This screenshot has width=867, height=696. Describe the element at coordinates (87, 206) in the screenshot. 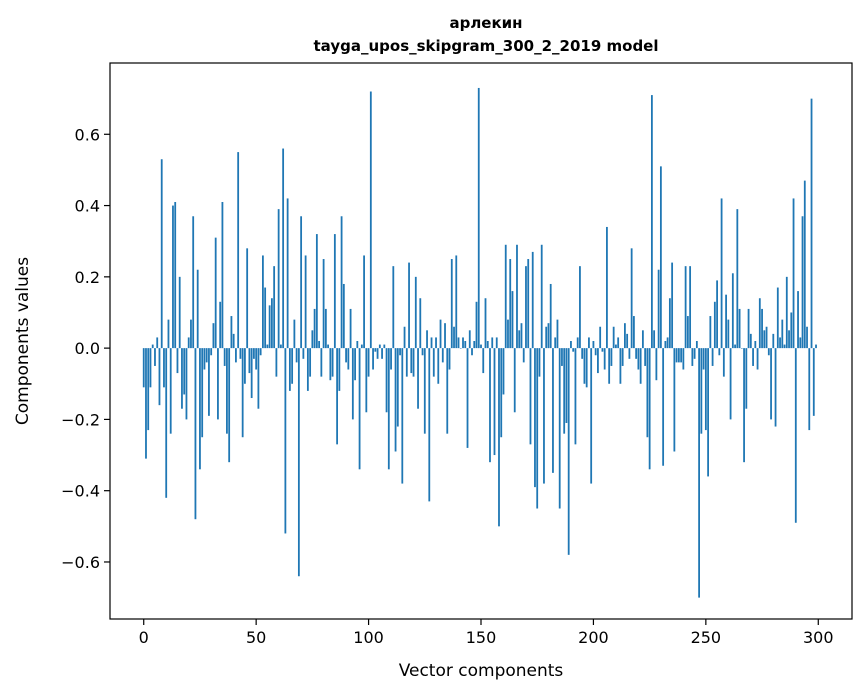

I see `y-tick-label-5: 0.4` at that location.